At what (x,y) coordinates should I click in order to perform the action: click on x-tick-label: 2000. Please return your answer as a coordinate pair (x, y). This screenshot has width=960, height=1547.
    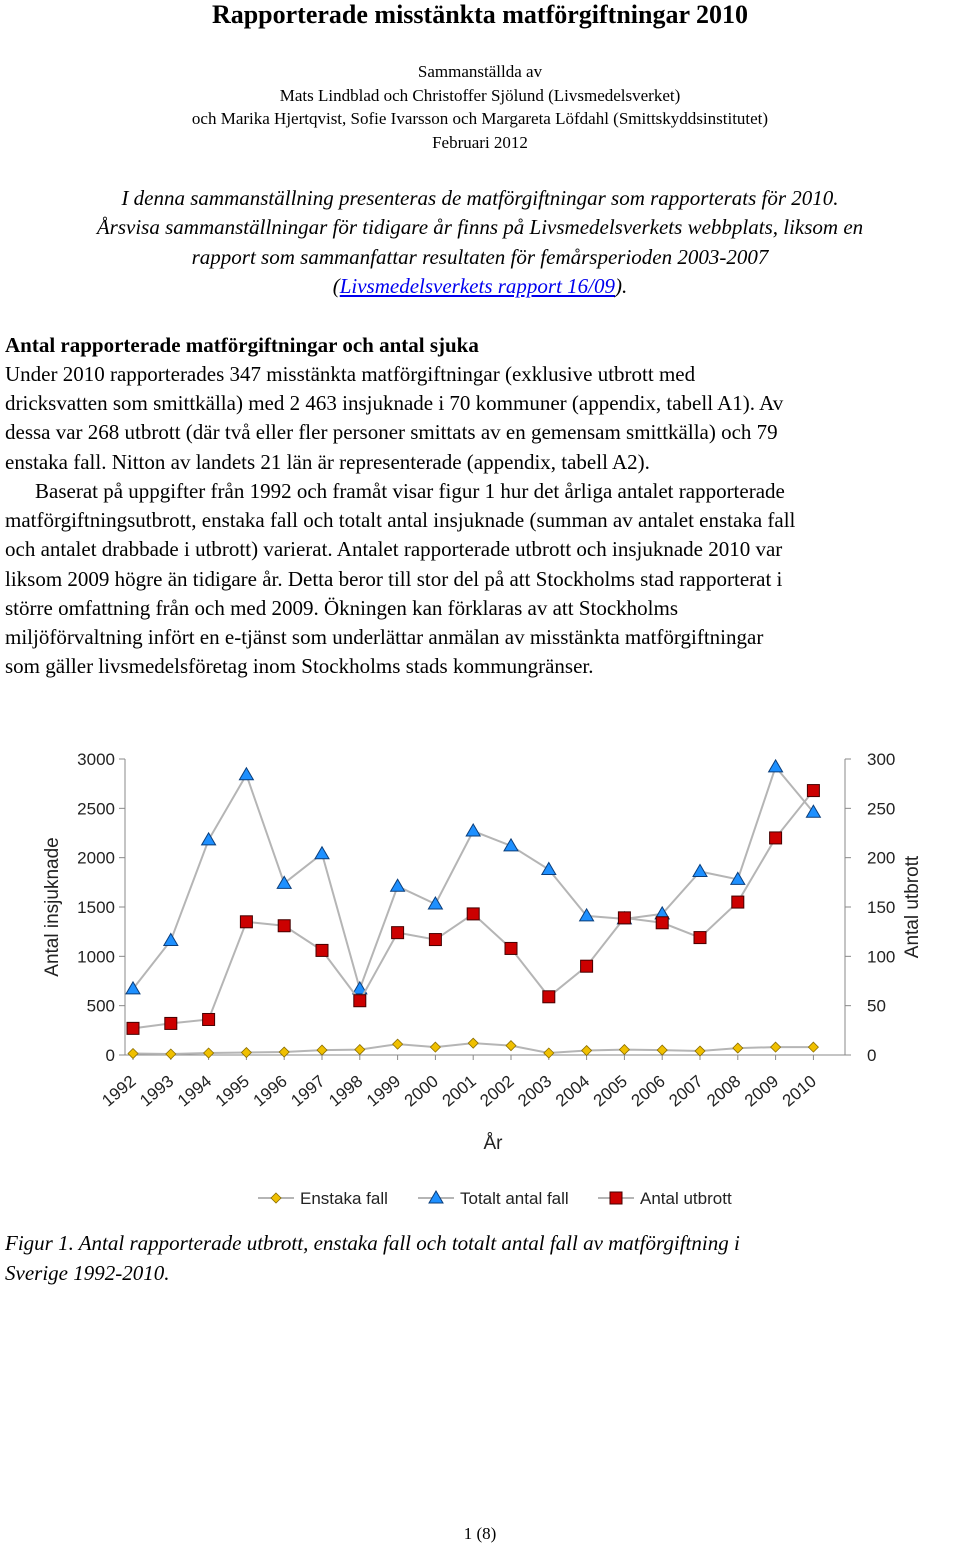
    Looking at the image, I should click on (421, 1091).